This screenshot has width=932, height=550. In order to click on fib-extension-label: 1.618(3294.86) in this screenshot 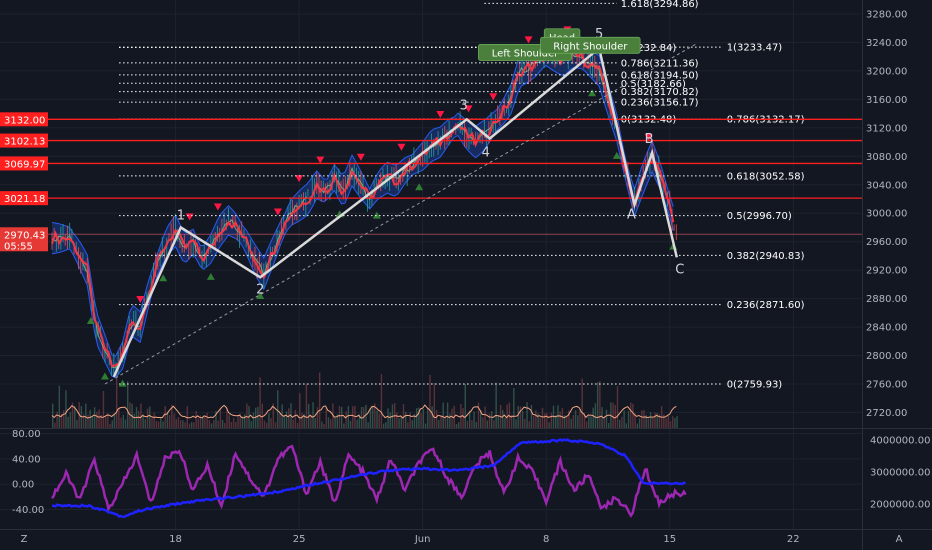, I will do `click(660, 5)`.